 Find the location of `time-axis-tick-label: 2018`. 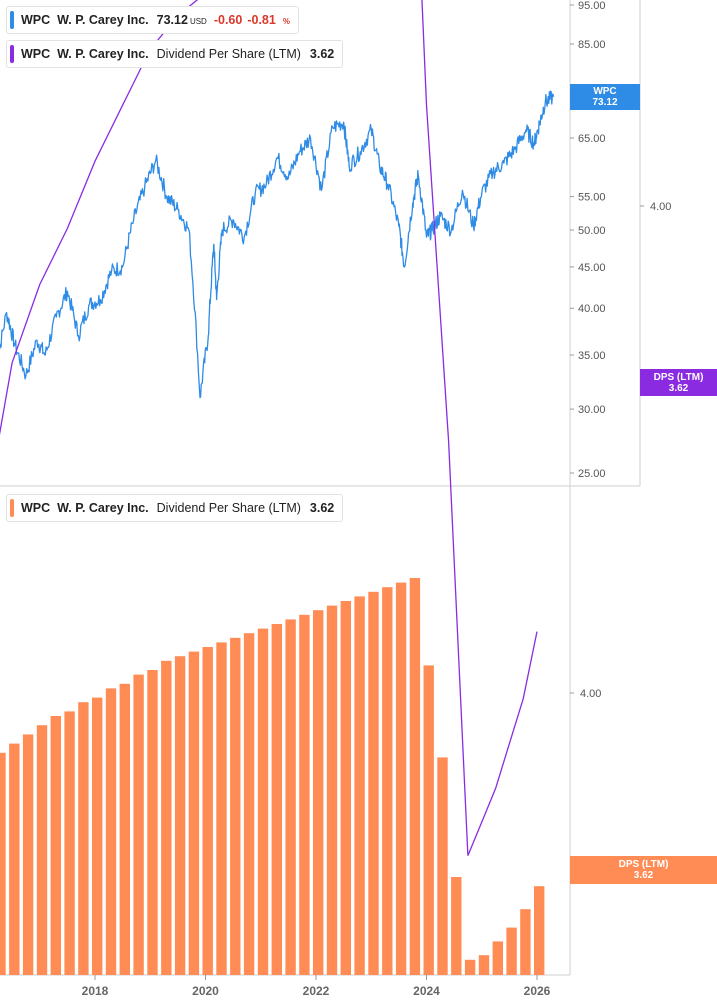

time-axis-tick-label: 2018 is located at coordinates (95, 991).